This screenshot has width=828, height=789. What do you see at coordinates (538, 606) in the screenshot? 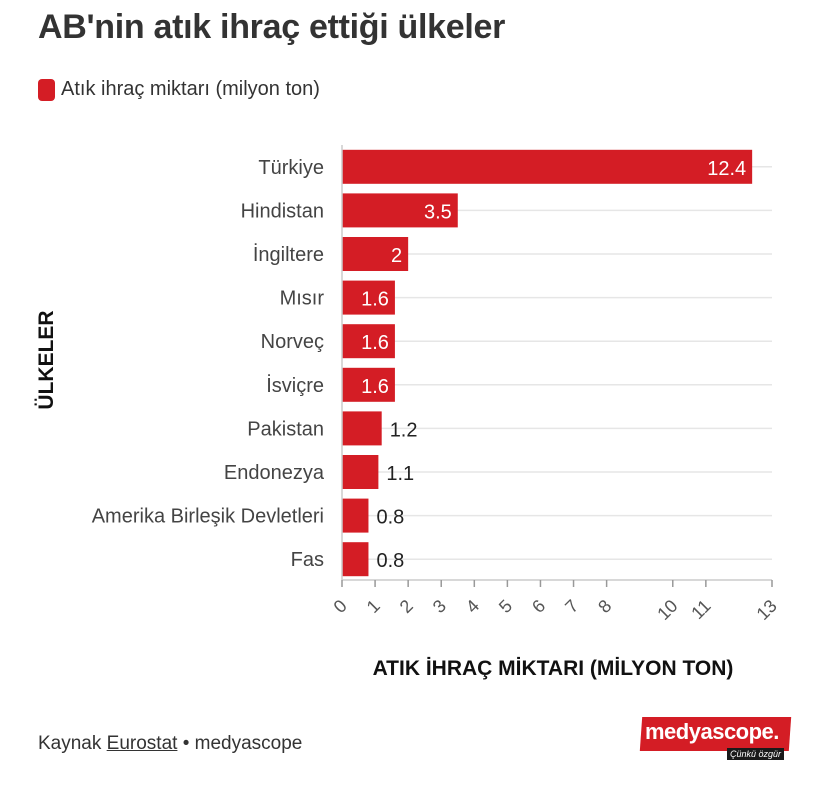
I see `x-tick-label: 6` at bounding box center [538, 606].